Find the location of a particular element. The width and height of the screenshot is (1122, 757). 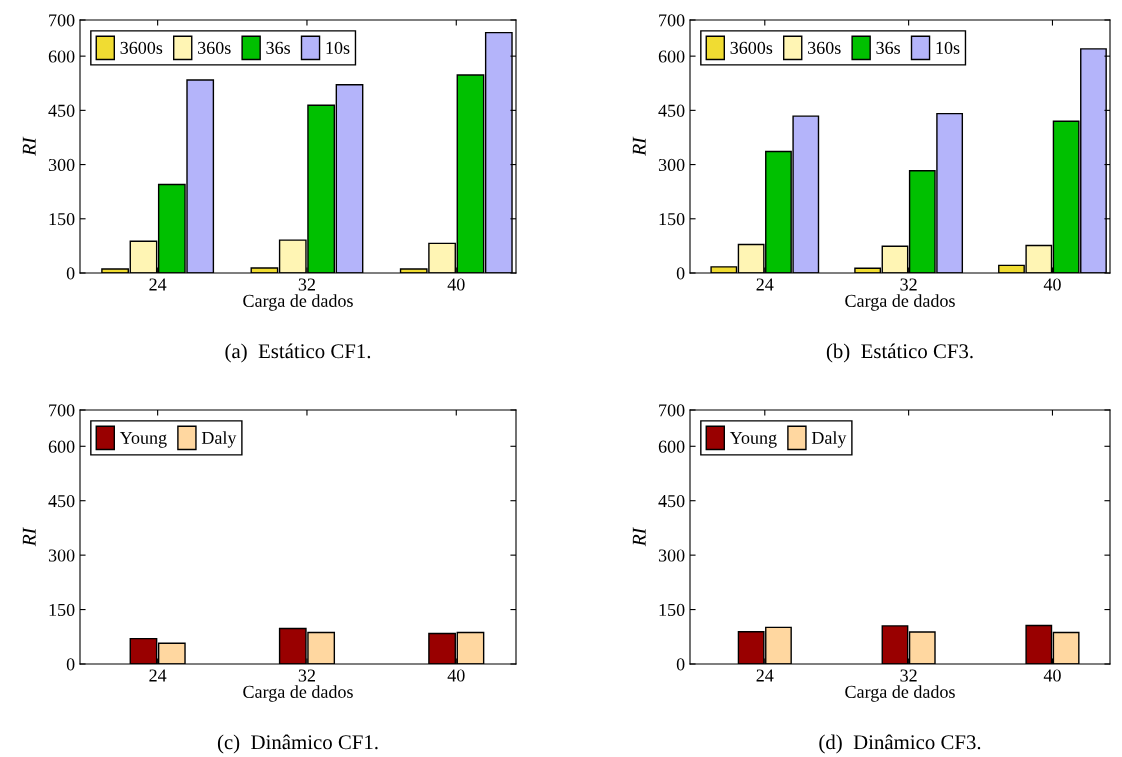

text: (d) Dinâmico CF3. is located at coordinates (900, 744).